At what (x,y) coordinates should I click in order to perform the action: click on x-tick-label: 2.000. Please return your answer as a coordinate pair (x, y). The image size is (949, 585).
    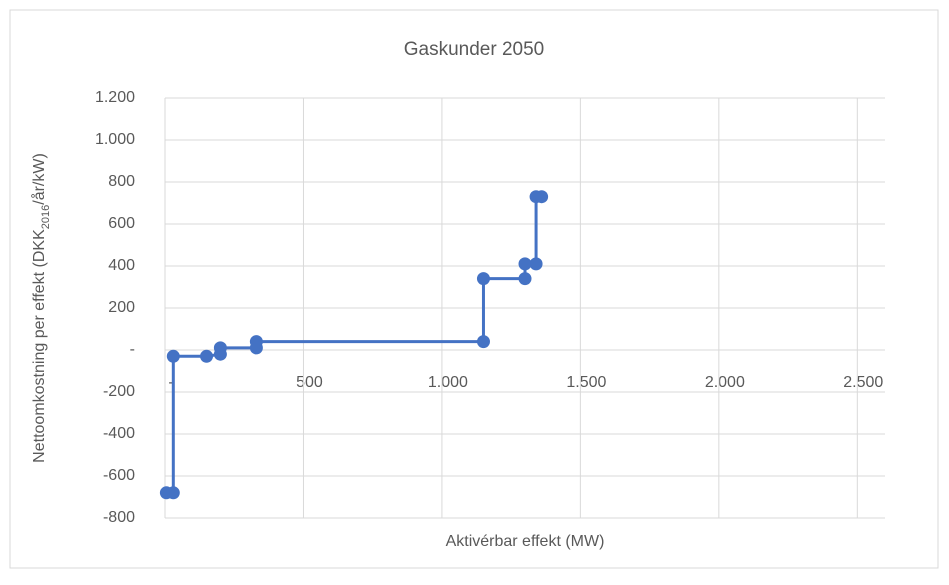
    Looking at the image, I should click on (725, 382).